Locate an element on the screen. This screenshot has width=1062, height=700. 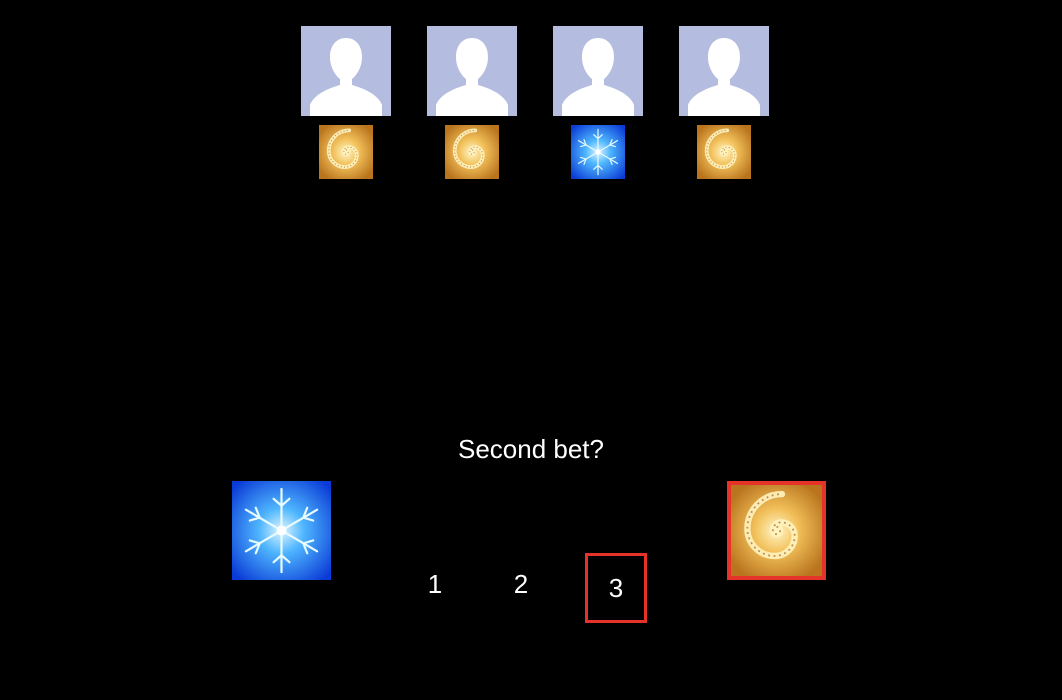
player-1-choice-spiral-icon is located at coordinates (346, 152).